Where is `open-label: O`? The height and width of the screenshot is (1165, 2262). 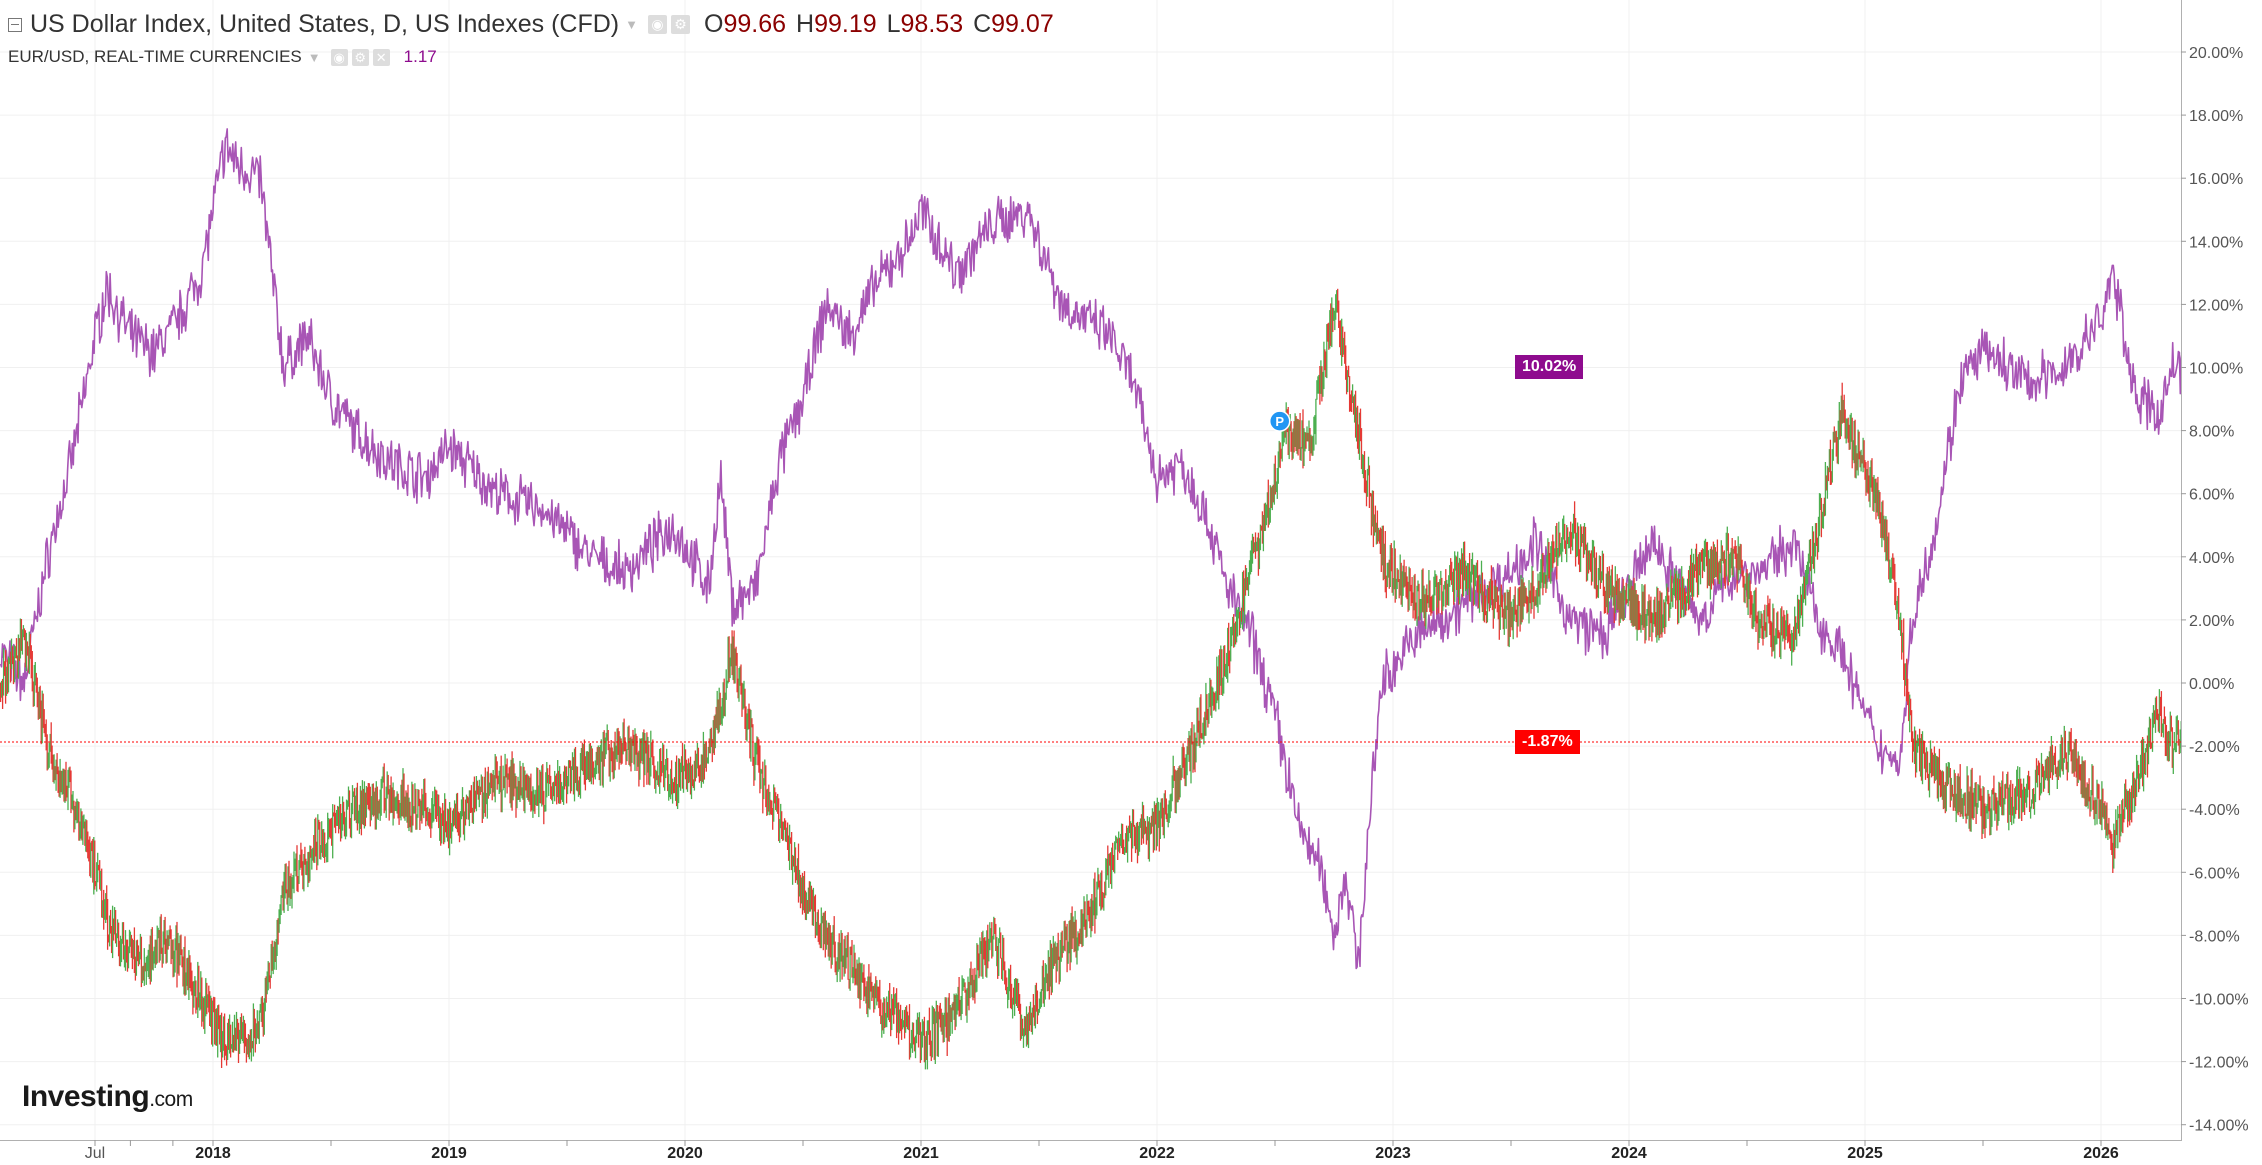
open-label: O is located at coordinates (713, 24).